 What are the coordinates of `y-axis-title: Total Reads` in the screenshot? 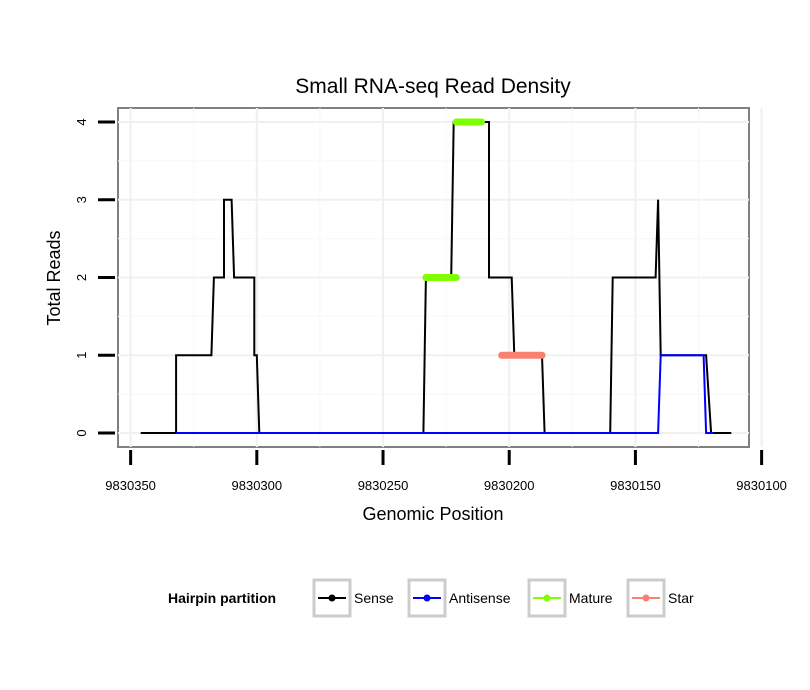 It's located at (54, 277).